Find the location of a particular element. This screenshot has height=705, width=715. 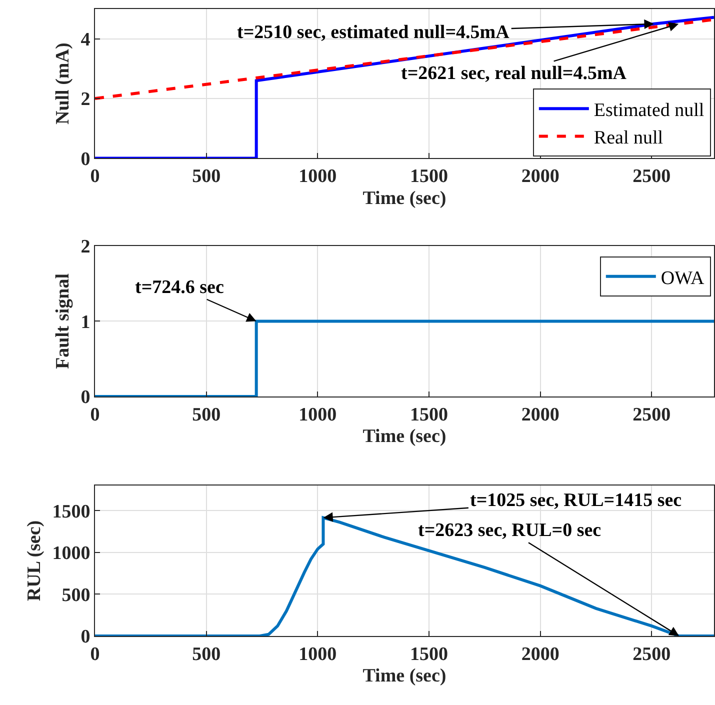

y-tick-label: 1500 is located at coordinates (71, 511).